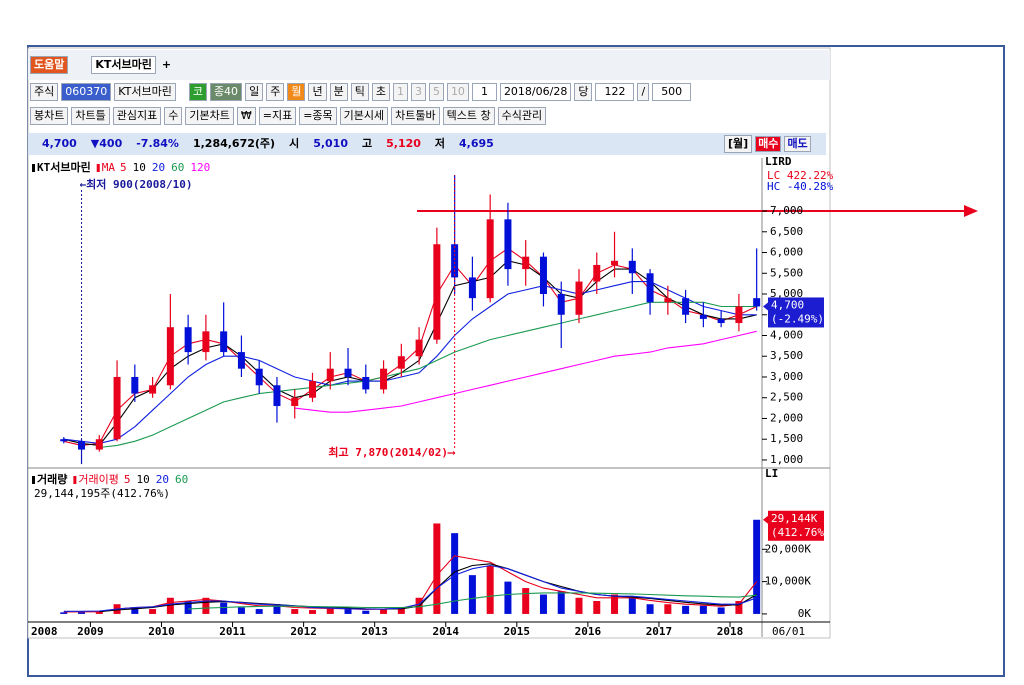 Image resolution: width=1024 pixels, height=685 pixels. Describe the element at coordinates (296, 92) in the screenshot. I see `toolbar-button: 월` at that location.